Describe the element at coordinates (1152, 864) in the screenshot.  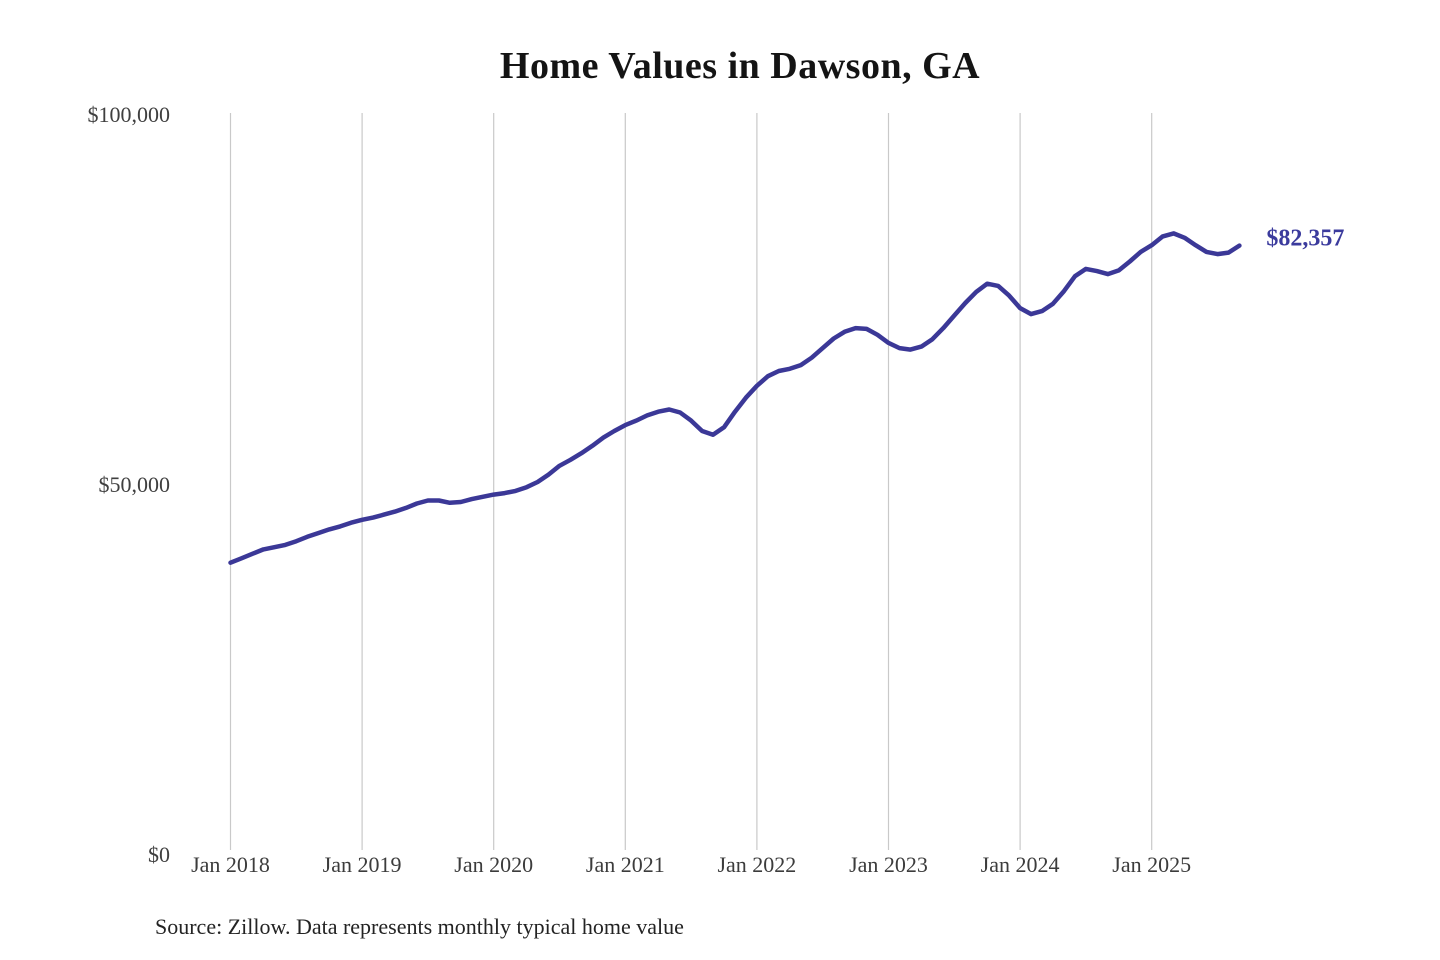
I see `x-axis-label: Jan 2025` at that location.